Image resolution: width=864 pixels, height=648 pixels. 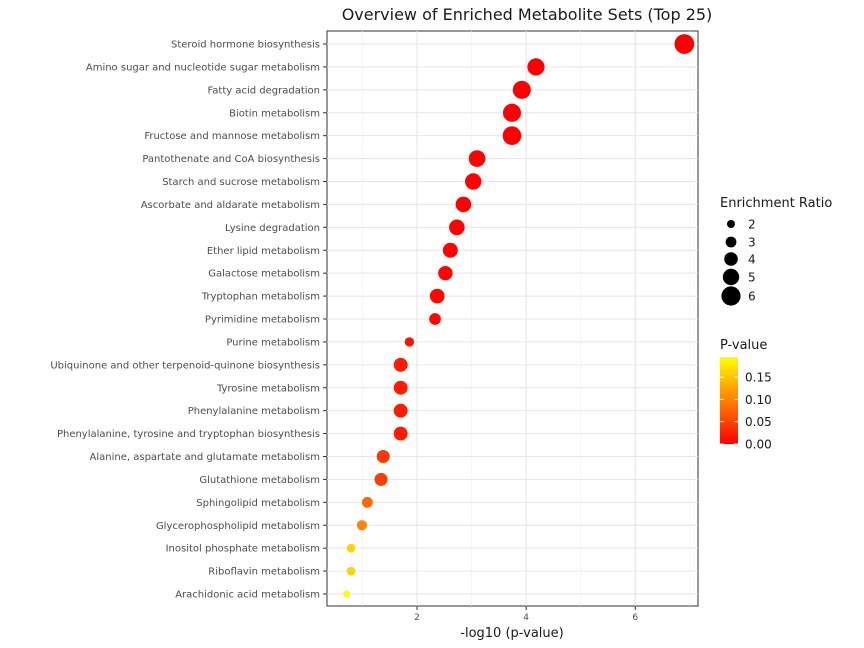 I want to click on color-bar, so click(x=729, y=400).